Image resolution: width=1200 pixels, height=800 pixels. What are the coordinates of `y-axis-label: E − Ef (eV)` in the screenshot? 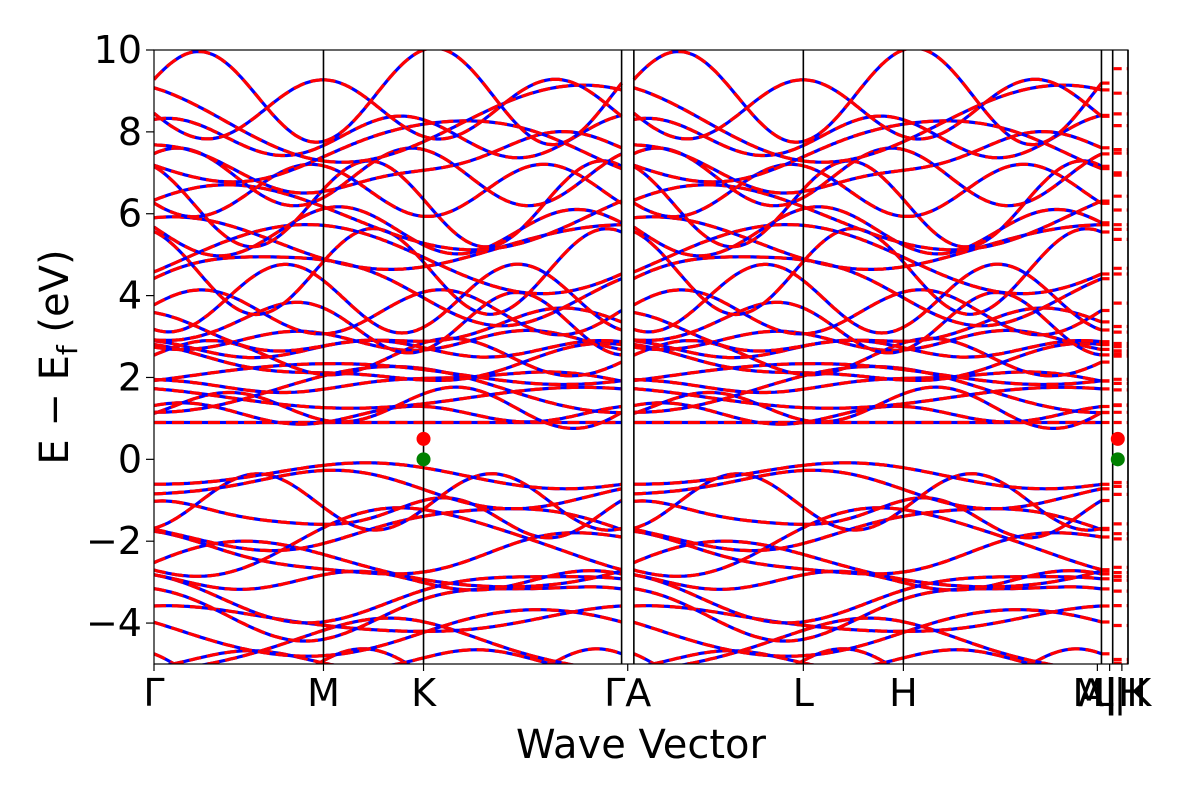 It's located at (58, 356).